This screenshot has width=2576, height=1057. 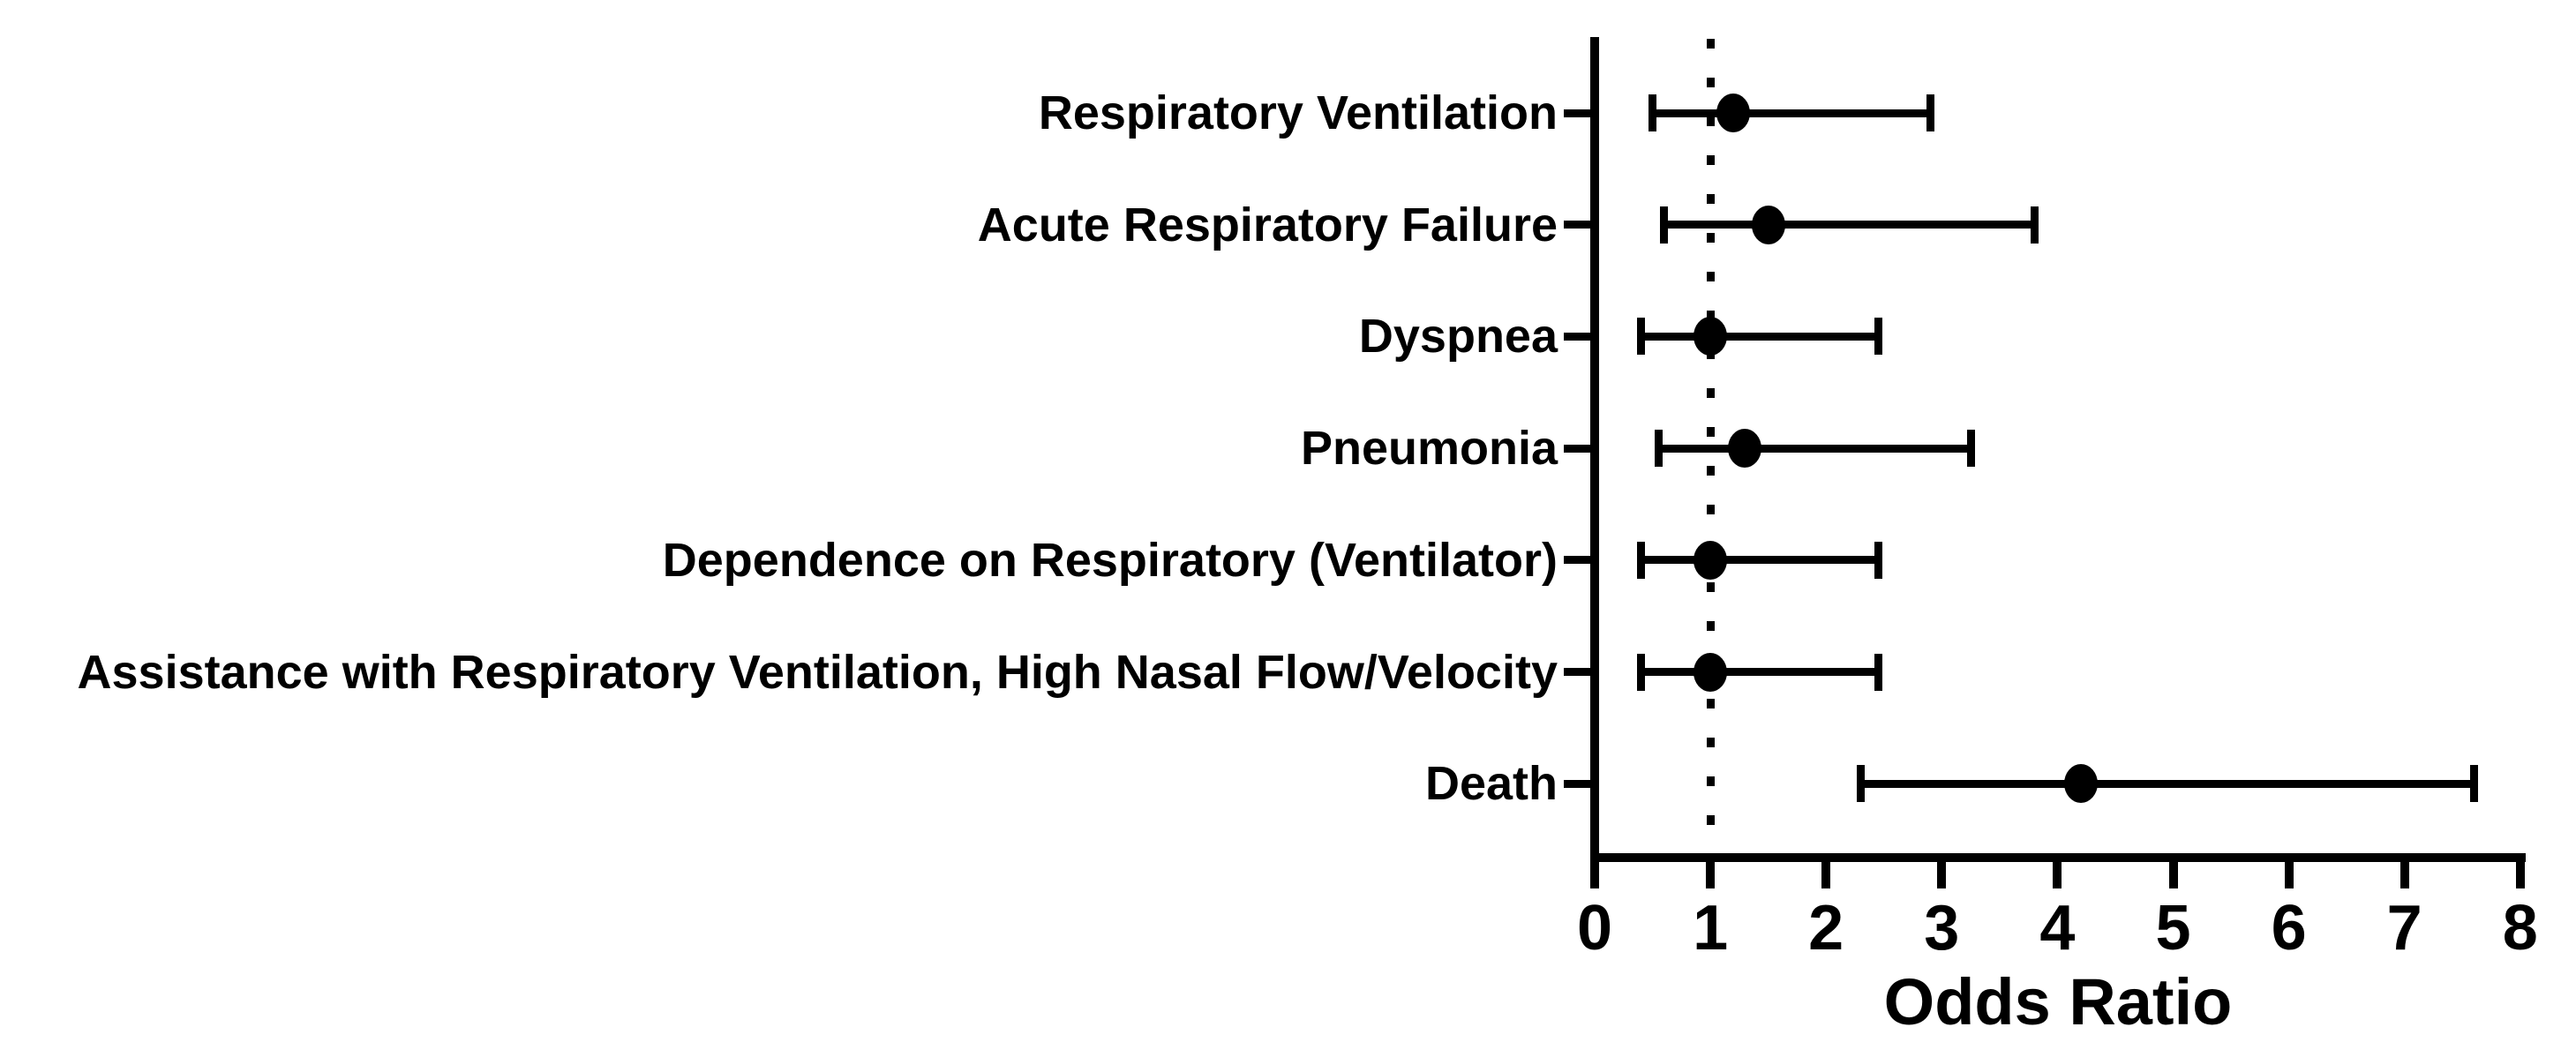 What do you see at coordinates (2058, 1001) in the screenshot?
I see `x-axis-title: Odds Ratio` at bounding box center [2058, 1001].